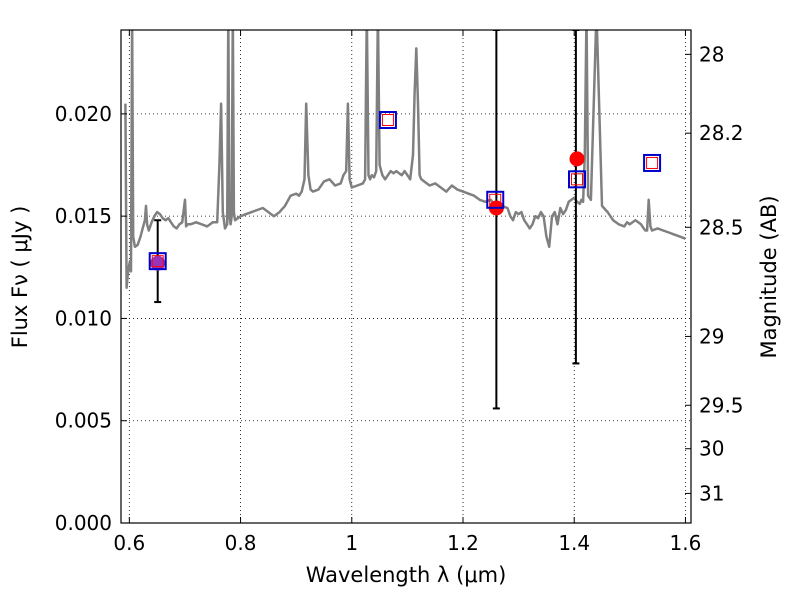  Describe the element at coordinates (20, 277) in the screenshot. I see `y-axis-label: Flux Fν ( μJy )` at that location.